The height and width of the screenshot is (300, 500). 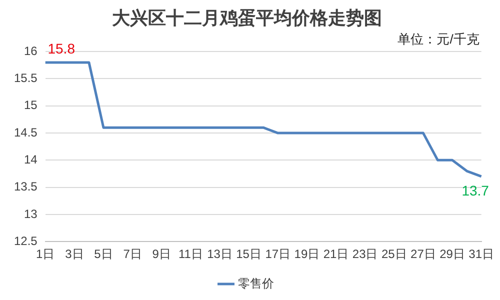 What do you see at coordinates (190, 254) in the screenshot?
I see `x-tick-label: 11日` at bounding box center [190, 254].